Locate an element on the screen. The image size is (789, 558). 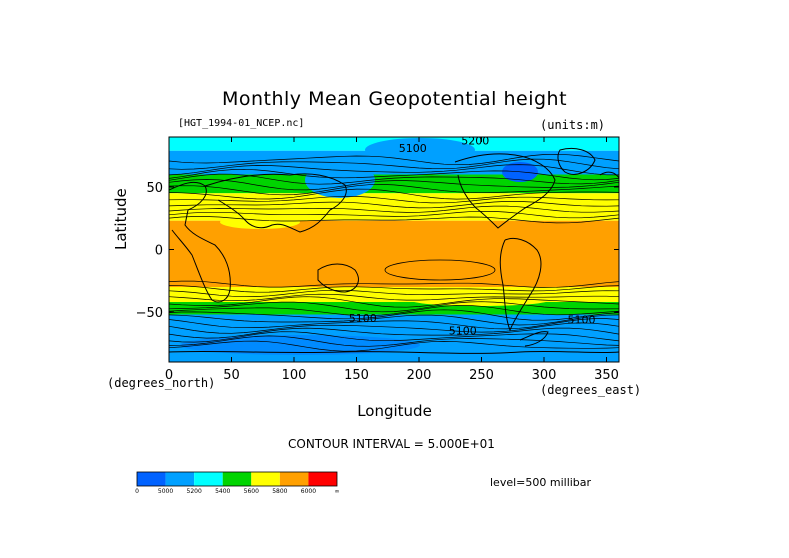
x-axis-units: (degrees_east) is located at coordinates (591, 390).